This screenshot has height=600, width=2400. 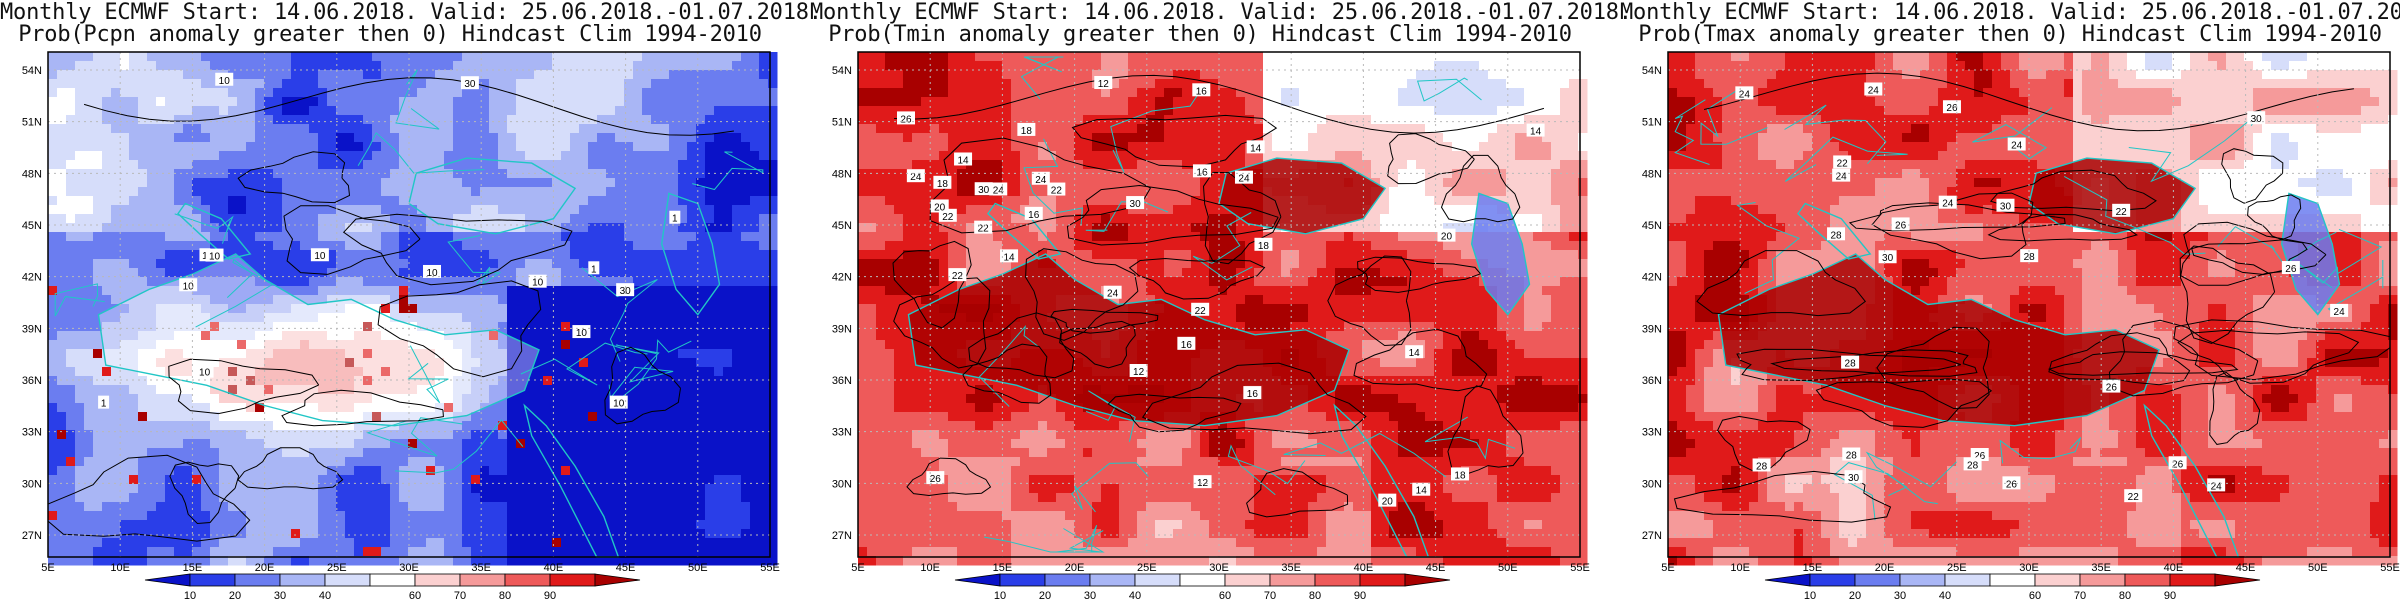 What do you see at coordinates (626, 291) in the screenshot?
I see `contour-label: 30` at bounding box center [626, 291].